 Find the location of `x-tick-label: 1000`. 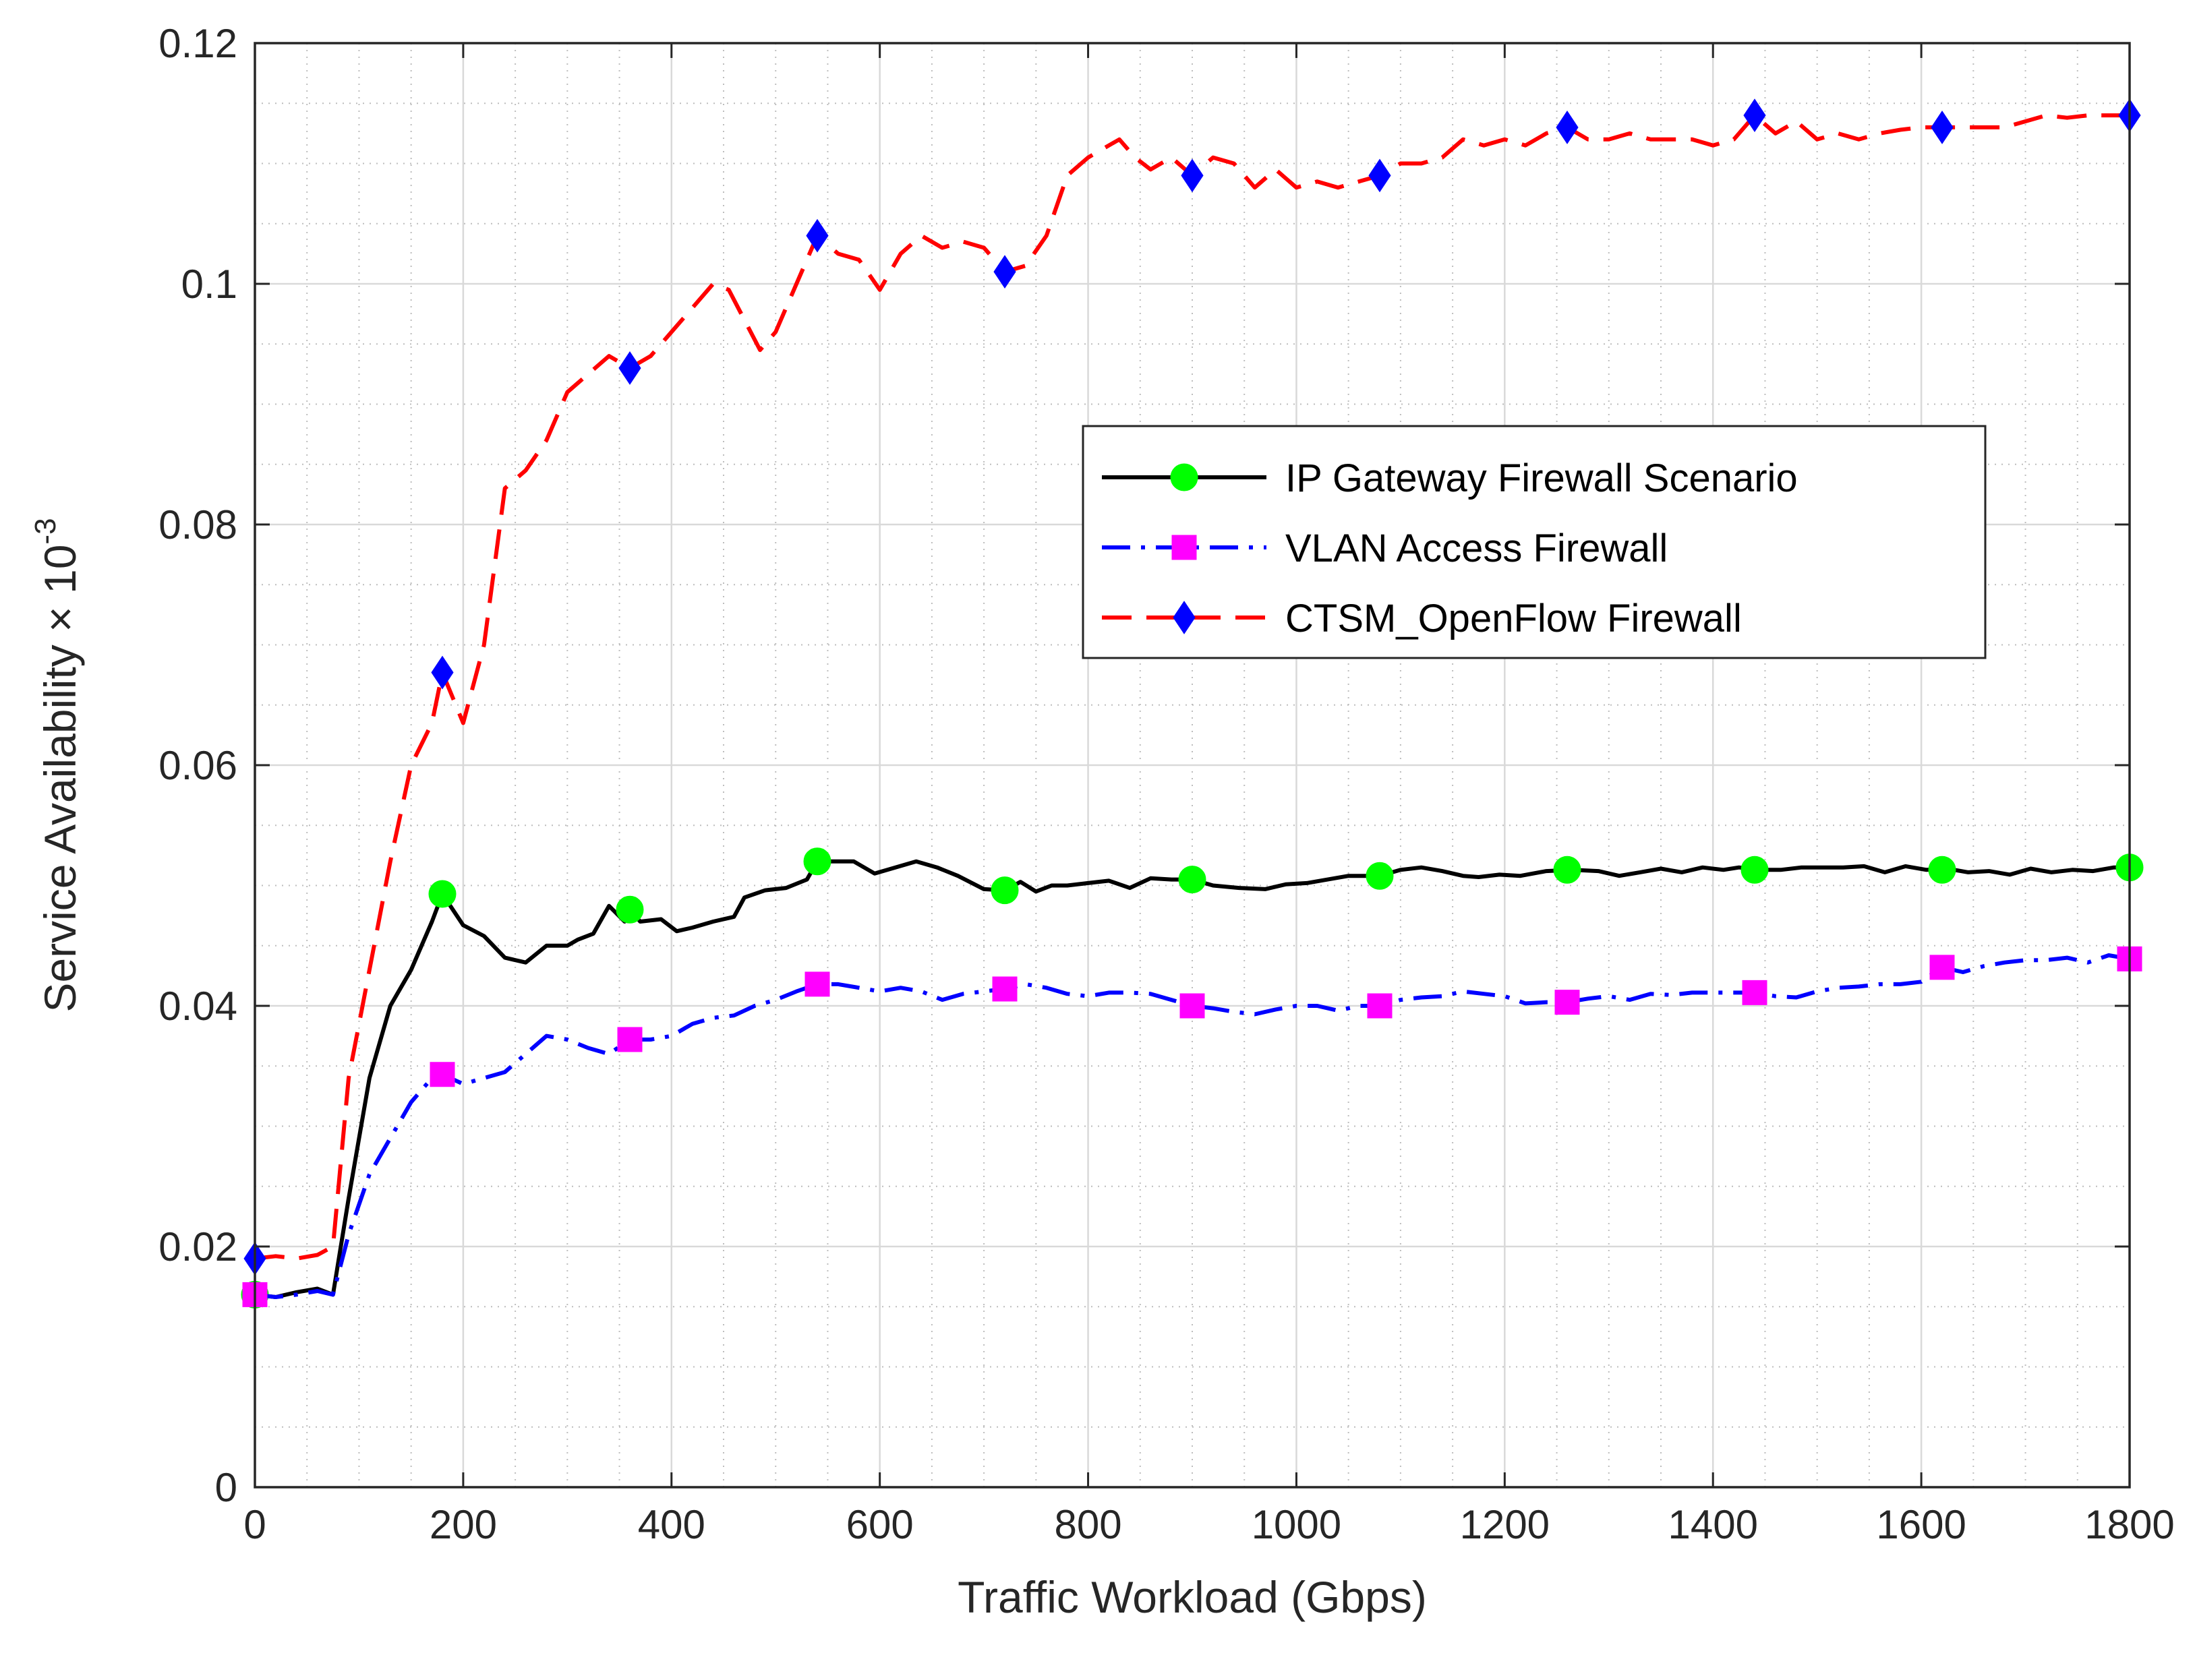

x-tick-label: 1000 is located at coordinates (1296, 1524).